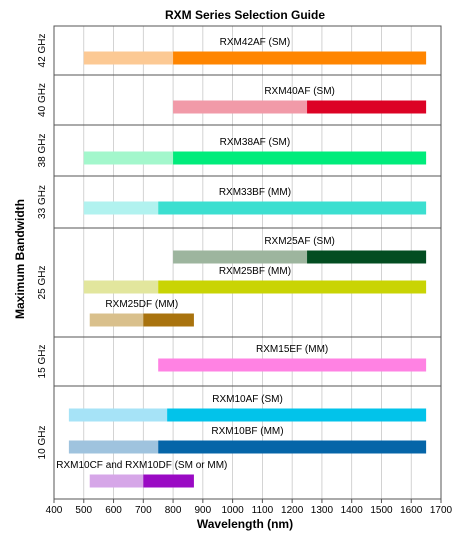 This screenshot has width=470, height=535. What do you see at coordinates (54, 510) in the screenshot?
I see `x-tick-label: 400` at bounding box center [54, 510].